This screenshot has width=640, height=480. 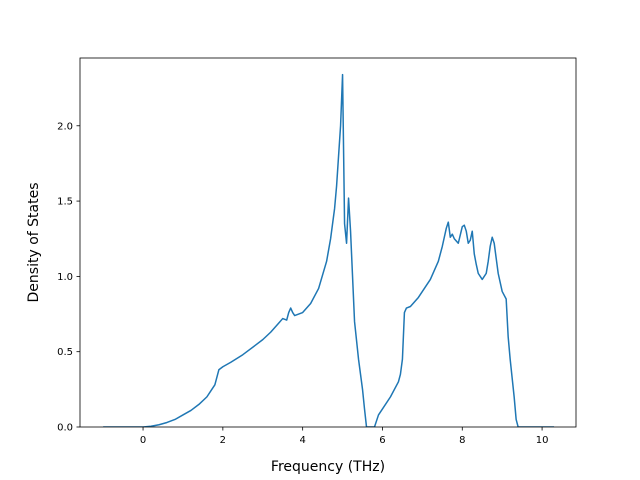 What do you see at coordinates (223, 440) in the screenshot?
I see `x-tick-label: 2` at bounding box center [223, 440].